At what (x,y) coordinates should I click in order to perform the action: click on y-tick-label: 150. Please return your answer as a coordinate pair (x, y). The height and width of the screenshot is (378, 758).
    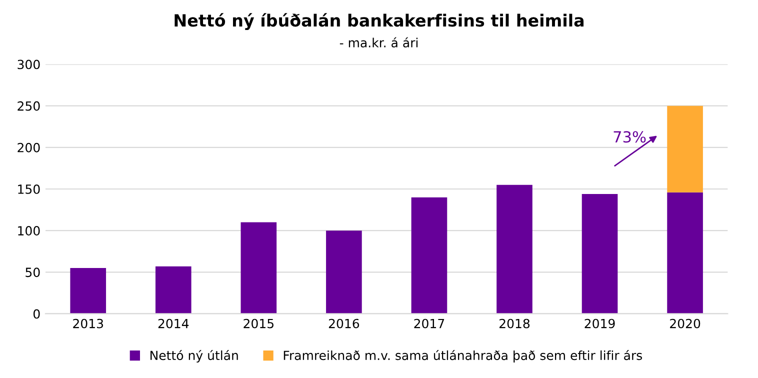
    Looking at the image, I should click on (29, 189).